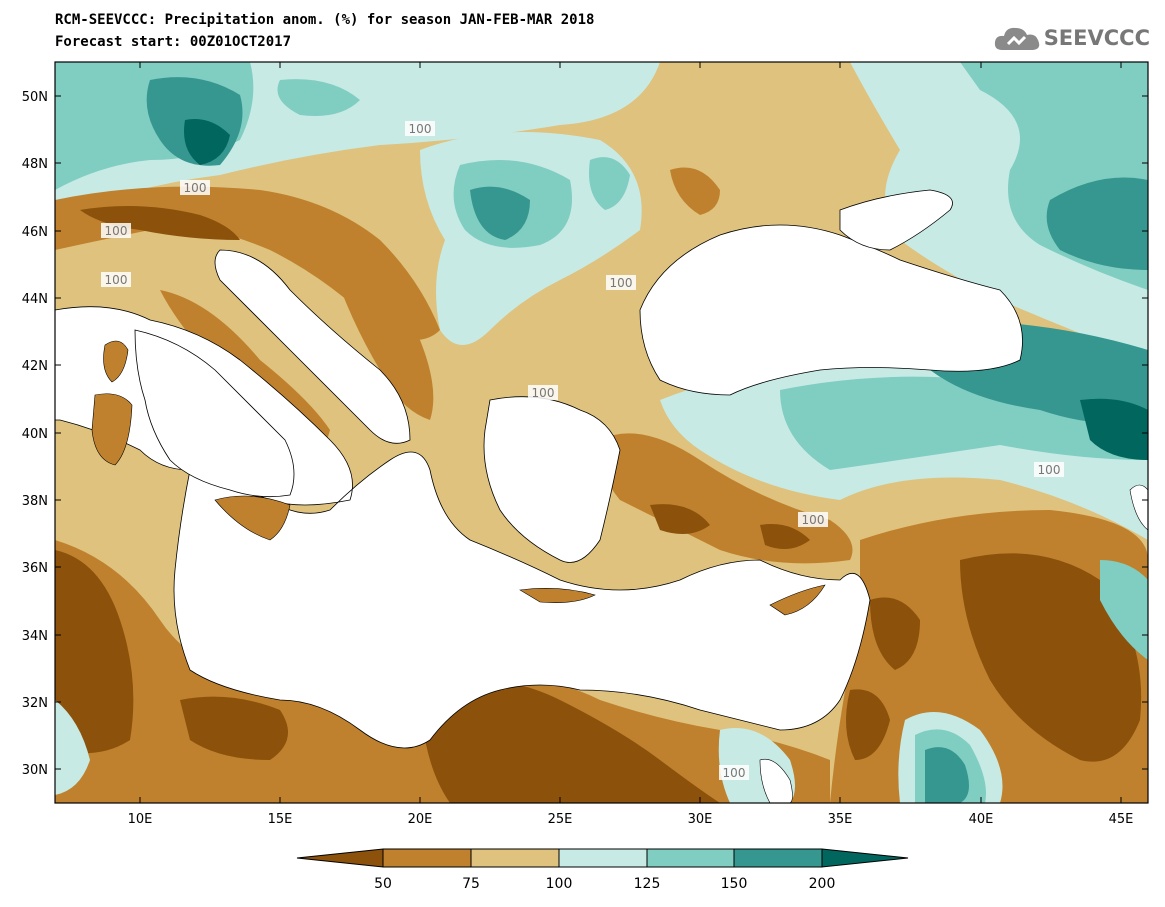 This screenshot has height=907, width=1165. I want to click on colorbar-label: 200, so click(822, 884).